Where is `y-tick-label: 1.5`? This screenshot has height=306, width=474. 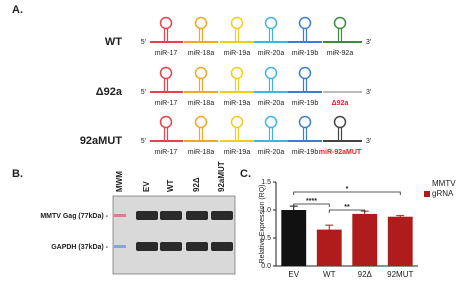
y-tick-label: 1.5 is located at coordinates (266, 182).